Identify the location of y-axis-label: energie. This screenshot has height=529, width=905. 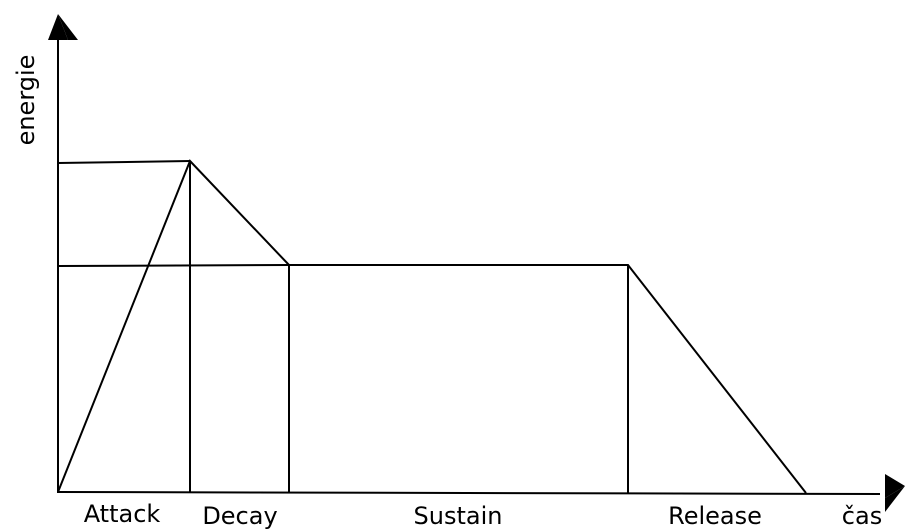
(26, 100).